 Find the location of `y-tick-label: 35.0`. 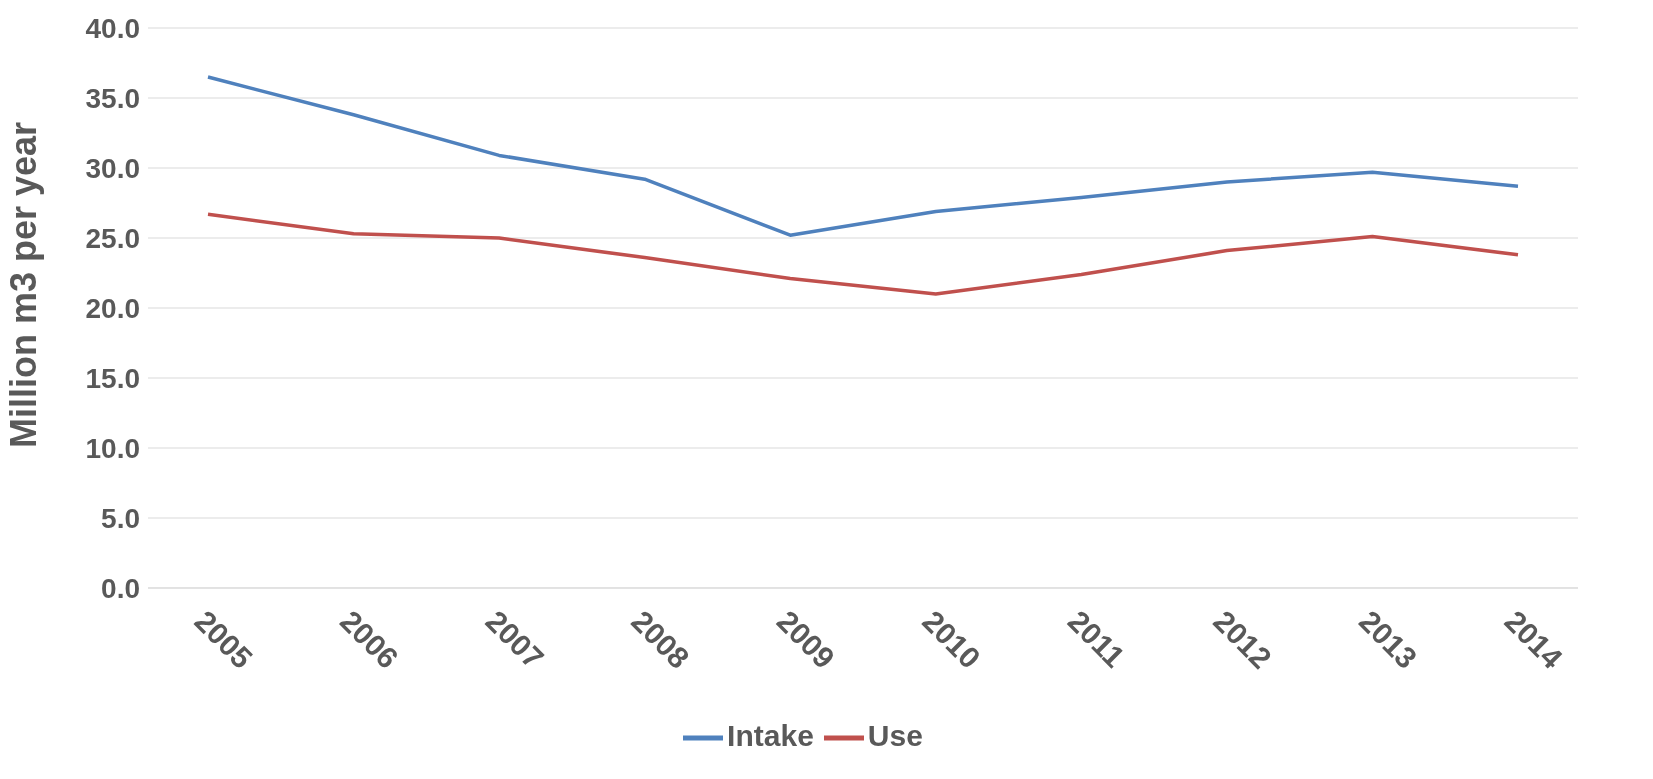

y-tick-label: 35.0 is located at coordinates (112, 98).